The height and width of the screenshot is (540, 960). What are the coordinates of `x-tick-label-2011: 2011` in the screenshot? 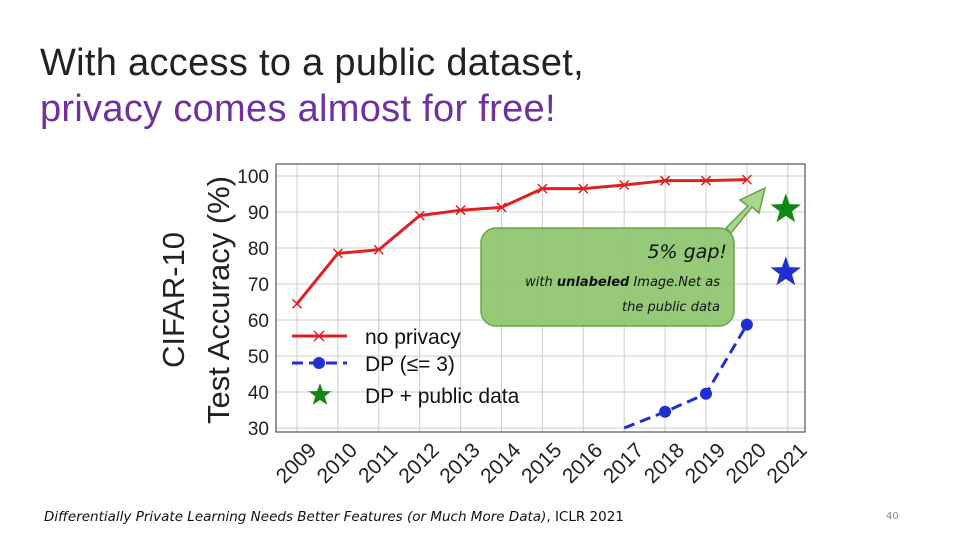 It's located at (378, 463).